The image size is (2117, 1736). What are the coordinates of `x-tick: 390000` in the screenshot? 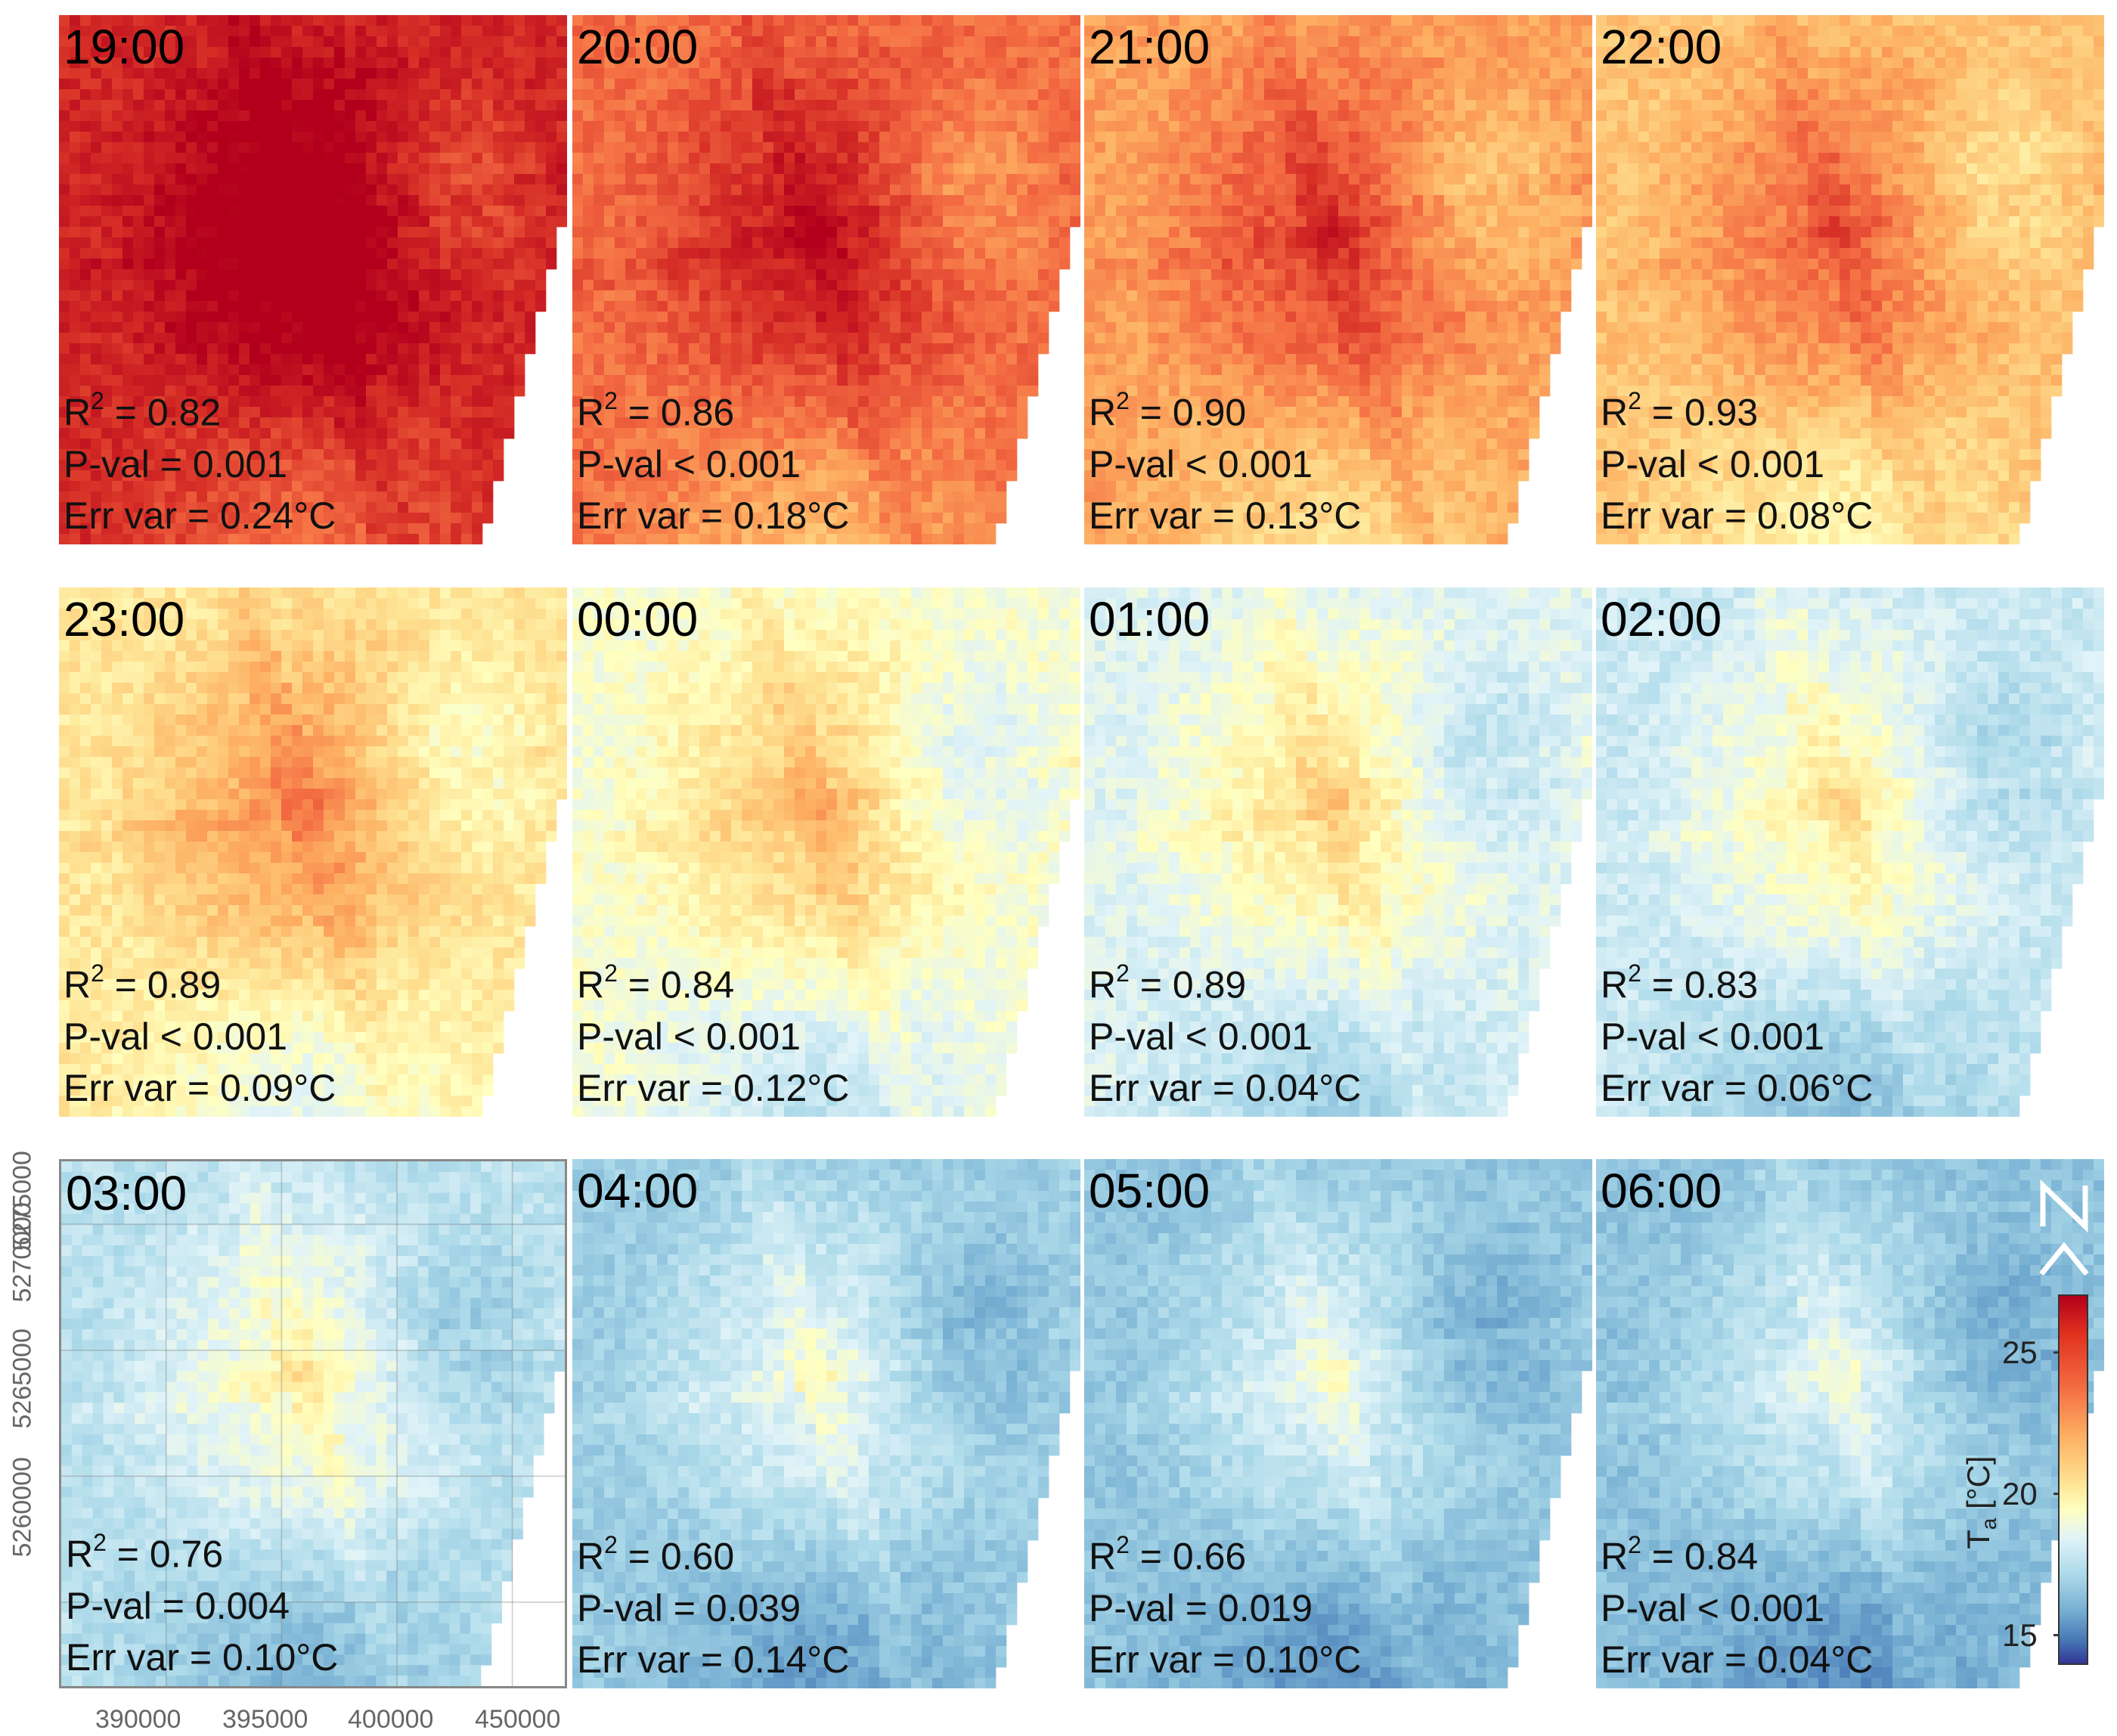 It's located at (138, 1719).